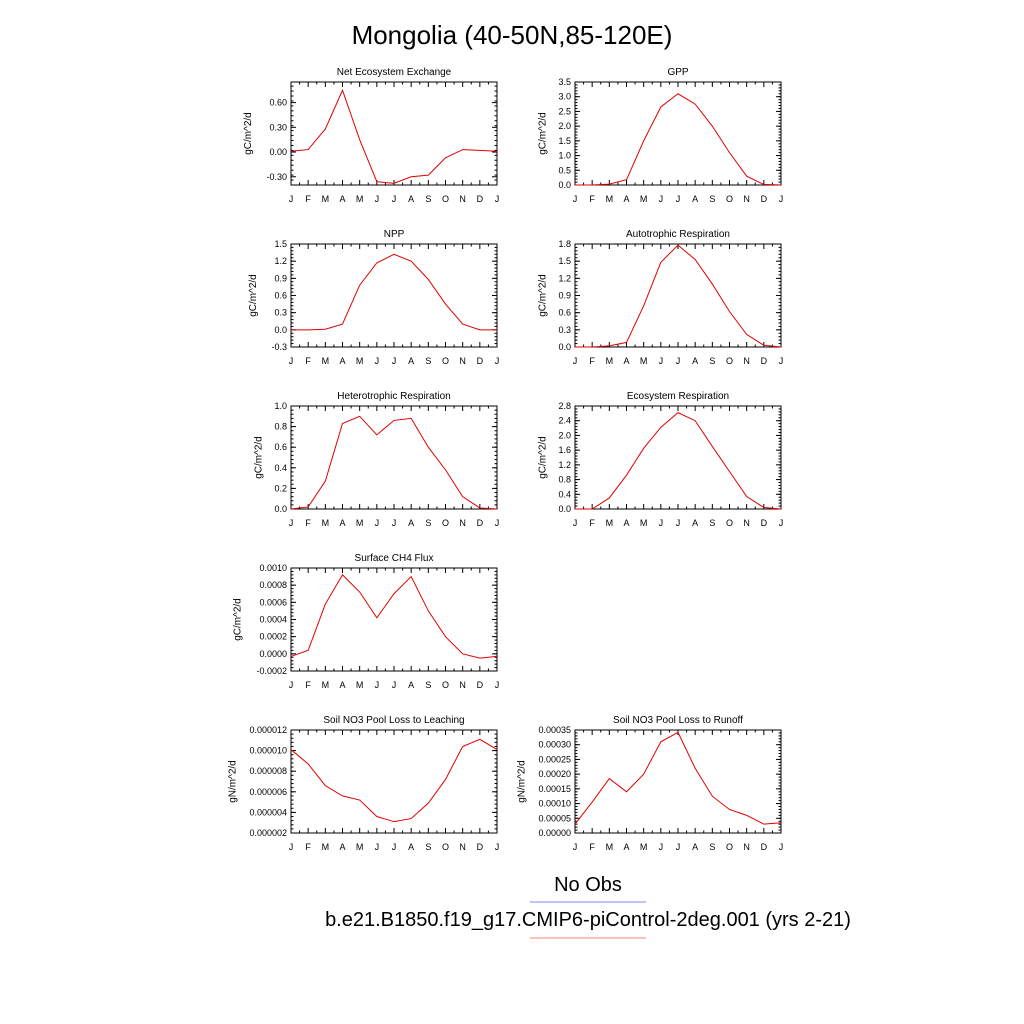 This screenshot has width=1024, height=1024. What do you see at coordinates (564, 126) in the screenshot?
I see `y-tick-label: 2.0` at bounding box center [564, 126].